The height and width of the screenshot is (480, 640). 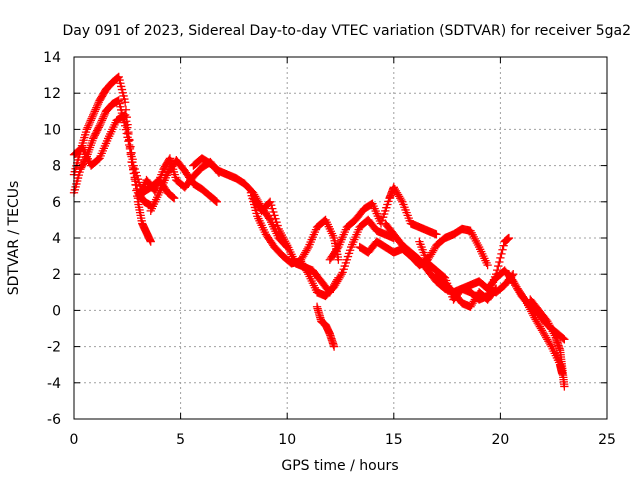 I want to click on y-tick-label: 0, so click(x=56, y=311).